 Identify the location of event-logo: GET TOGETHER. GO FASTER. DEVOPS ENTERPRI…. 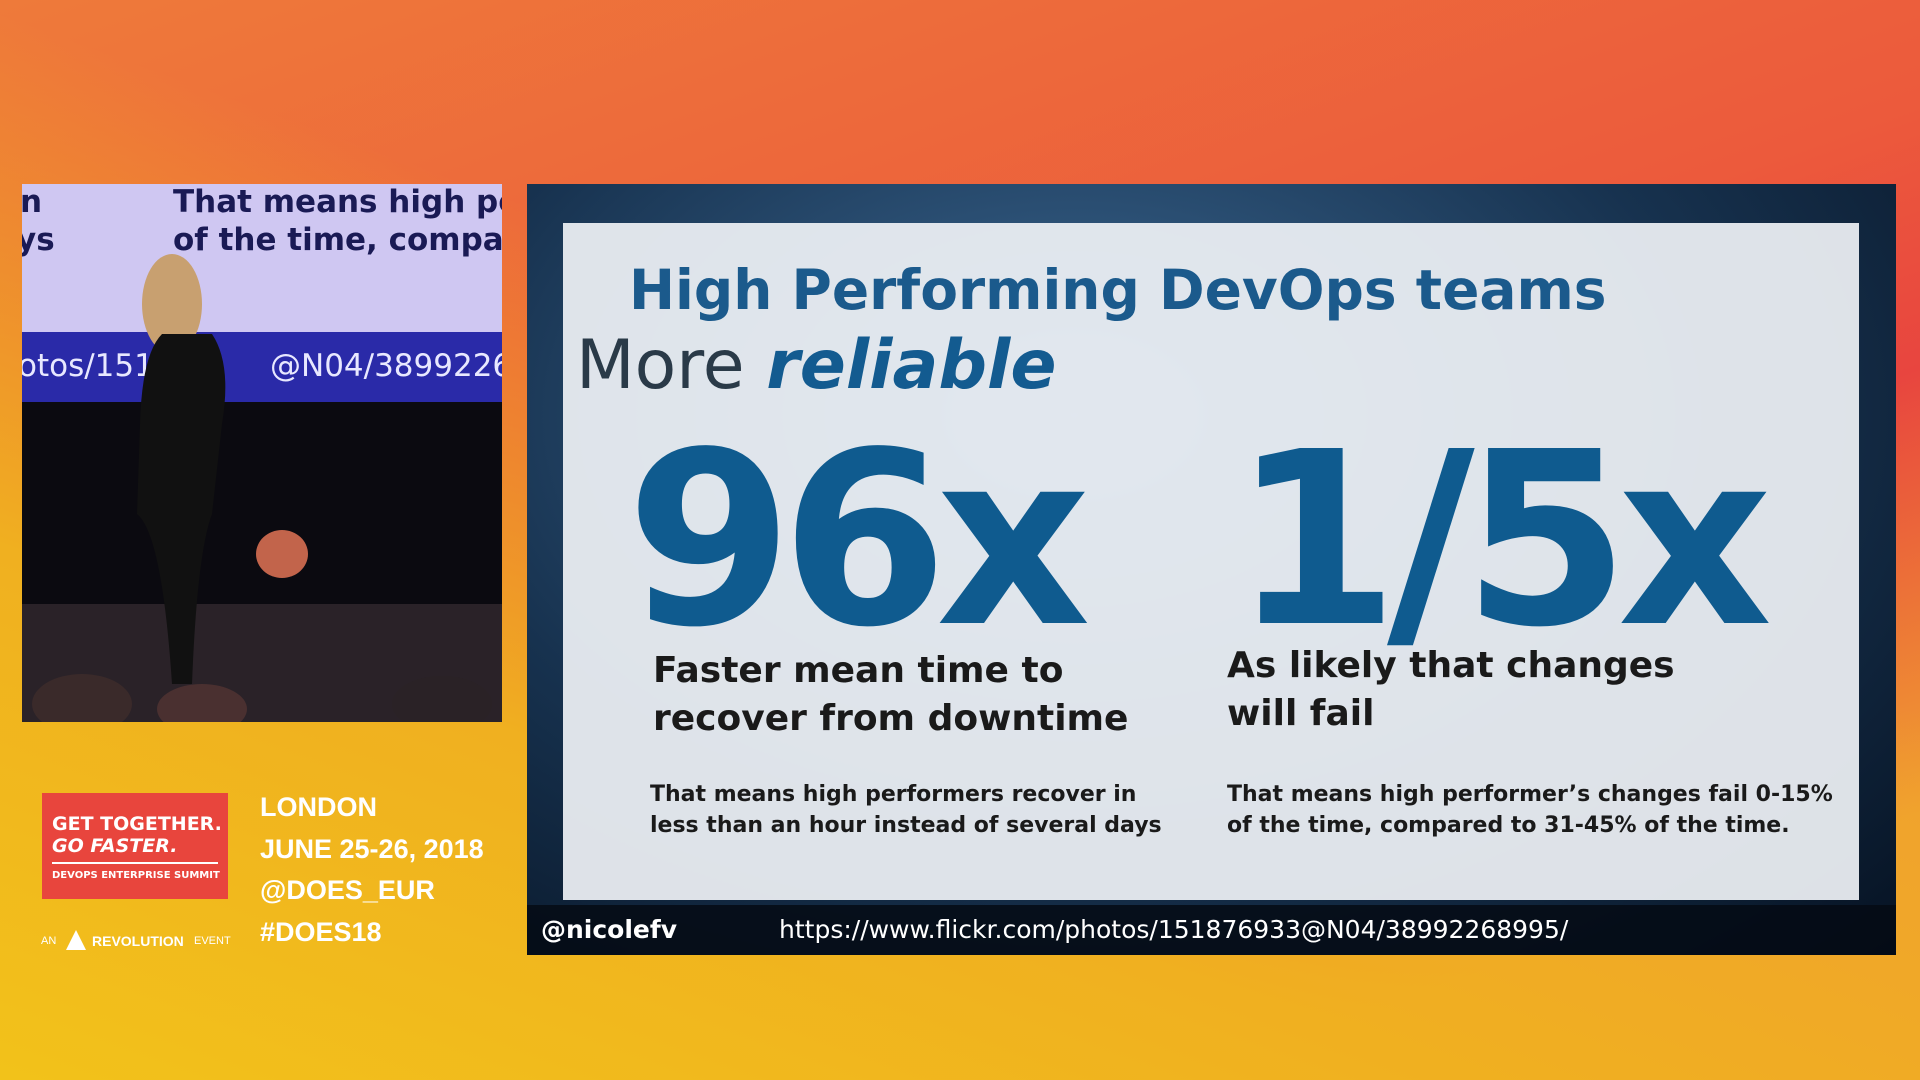
(135, 846).